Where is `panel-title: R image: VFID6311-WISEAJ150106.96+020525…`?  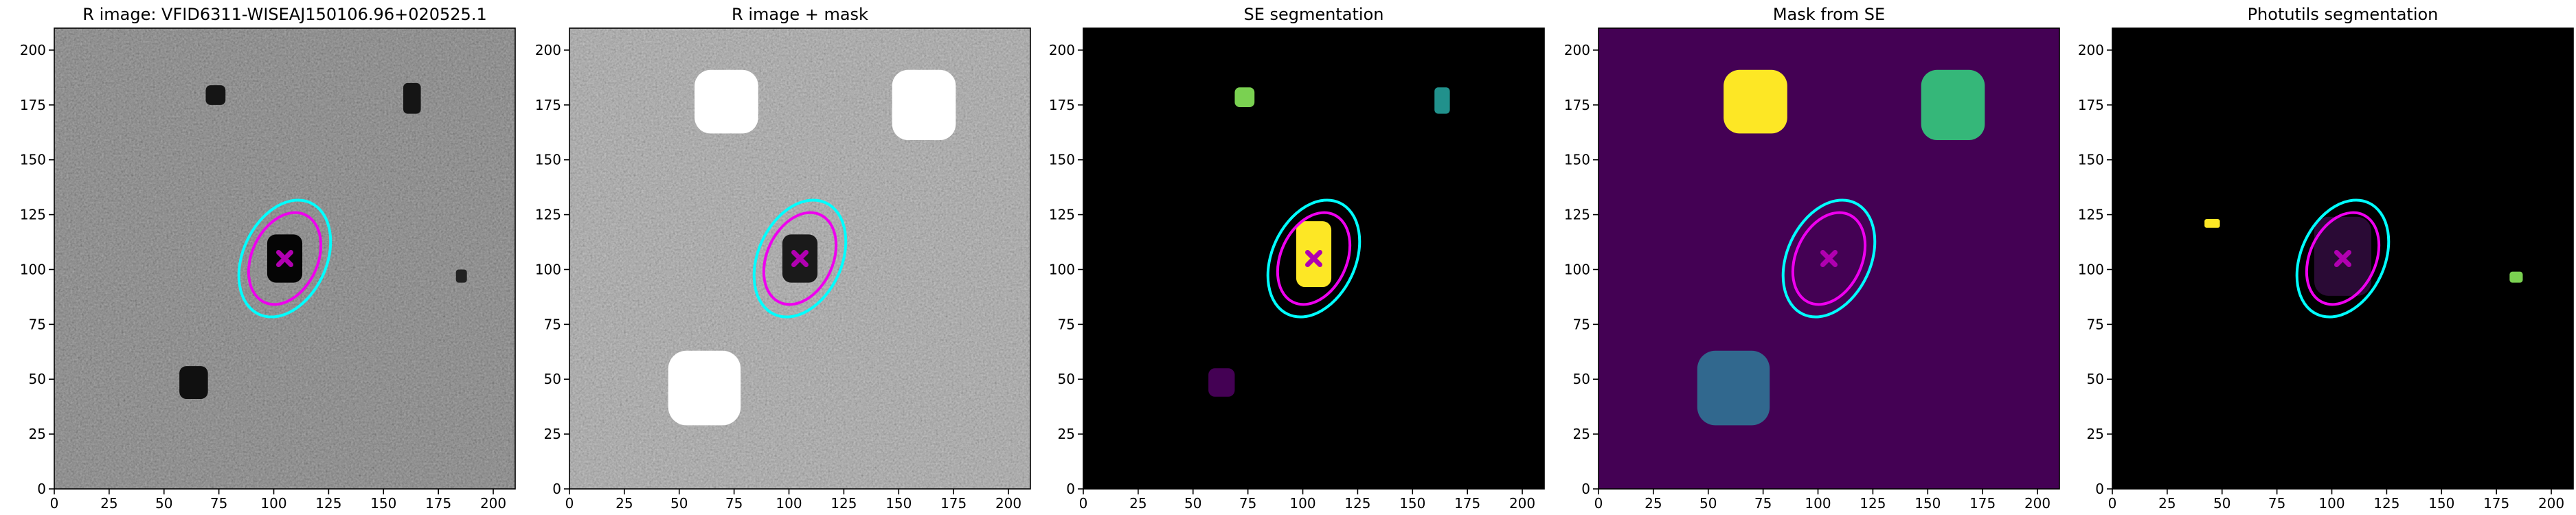 panel-title: R image: VFID6311-WISEAJ150106.96+020525… is located at coordinates (284, 14).